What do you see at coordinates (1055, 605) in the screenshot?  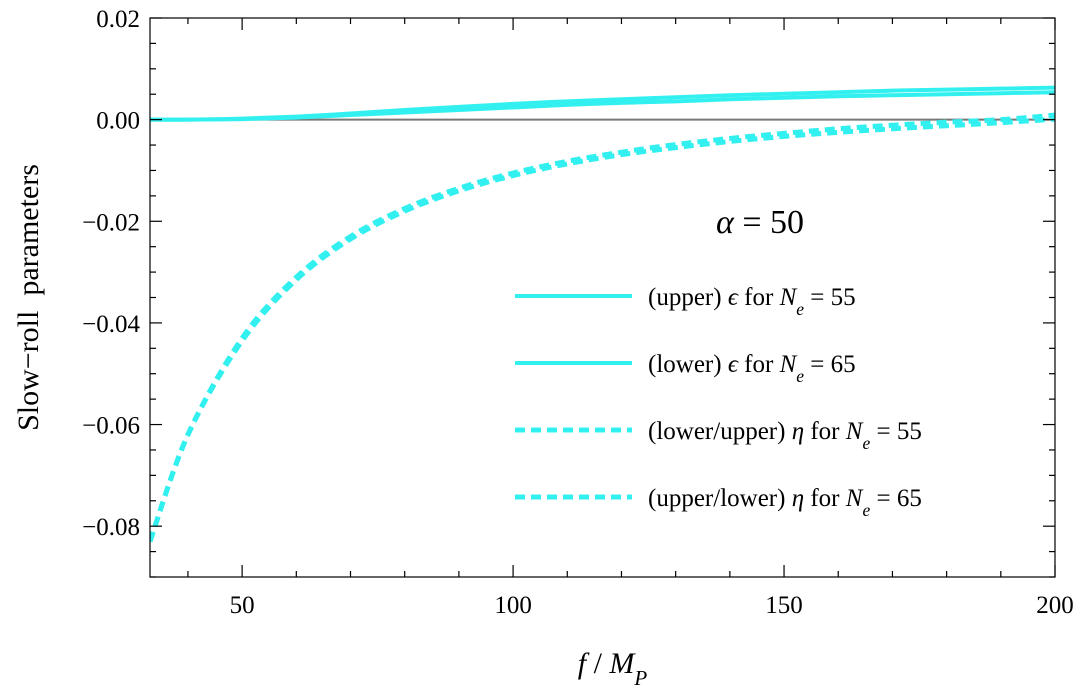 I see `x-tick-label: 200` at bounding box center [1055, 605].